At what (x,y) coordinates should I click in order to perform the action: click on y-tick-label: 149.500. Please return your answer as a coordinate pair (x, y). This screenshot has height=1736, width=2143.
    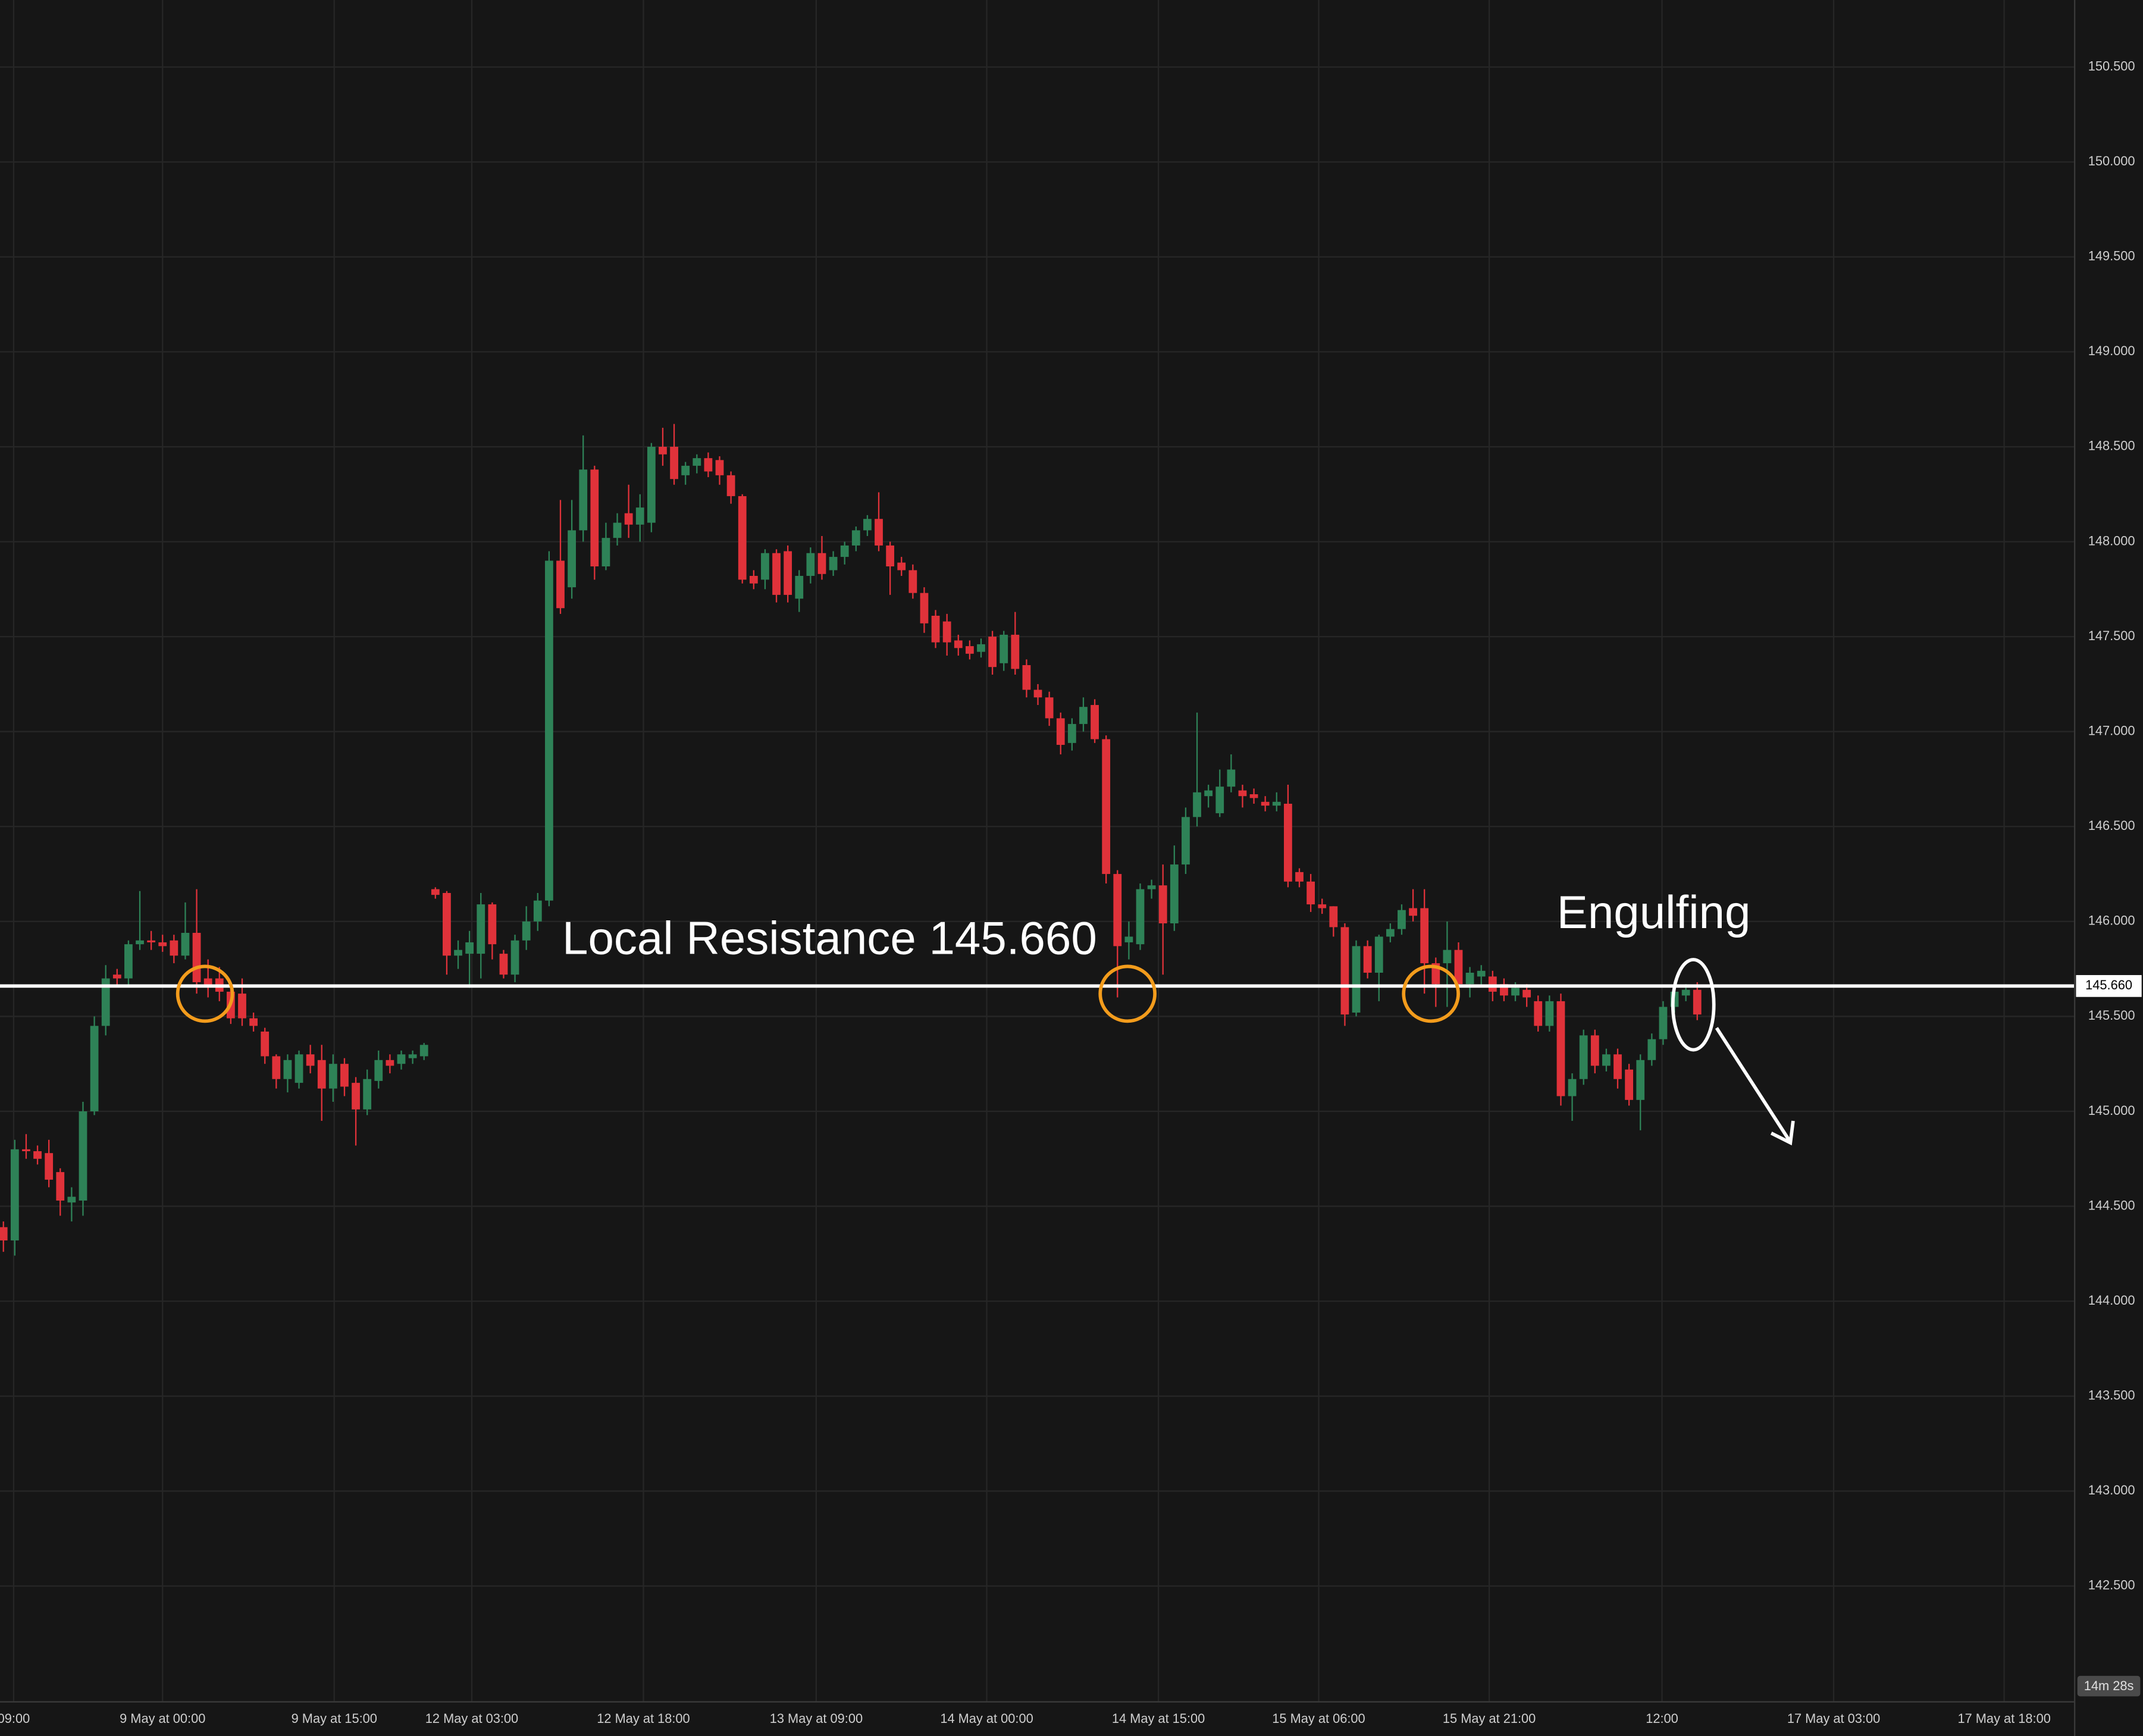
    Looking at the image, I should click on (2111, 256).